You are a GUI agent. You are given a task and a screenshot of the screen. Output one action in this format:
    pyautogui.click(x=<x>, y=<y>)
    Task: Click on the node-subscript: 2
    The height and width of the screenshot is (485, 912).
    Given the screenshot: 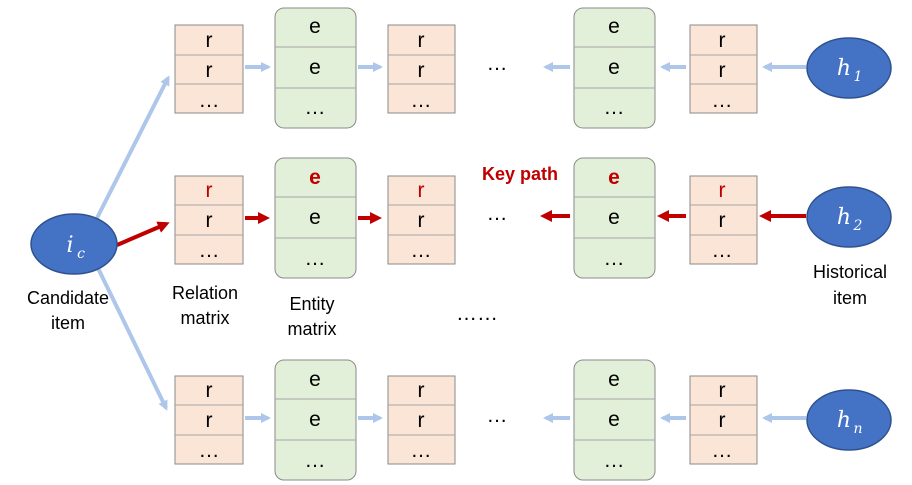 What is the action you would take?
    pyautogui.click(x=858, y=226)
    